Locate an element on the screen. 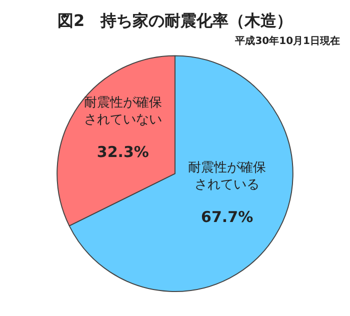  chart-title: 図2 持ち家の耐震化率（木造） is located at coordinates (175, 20).